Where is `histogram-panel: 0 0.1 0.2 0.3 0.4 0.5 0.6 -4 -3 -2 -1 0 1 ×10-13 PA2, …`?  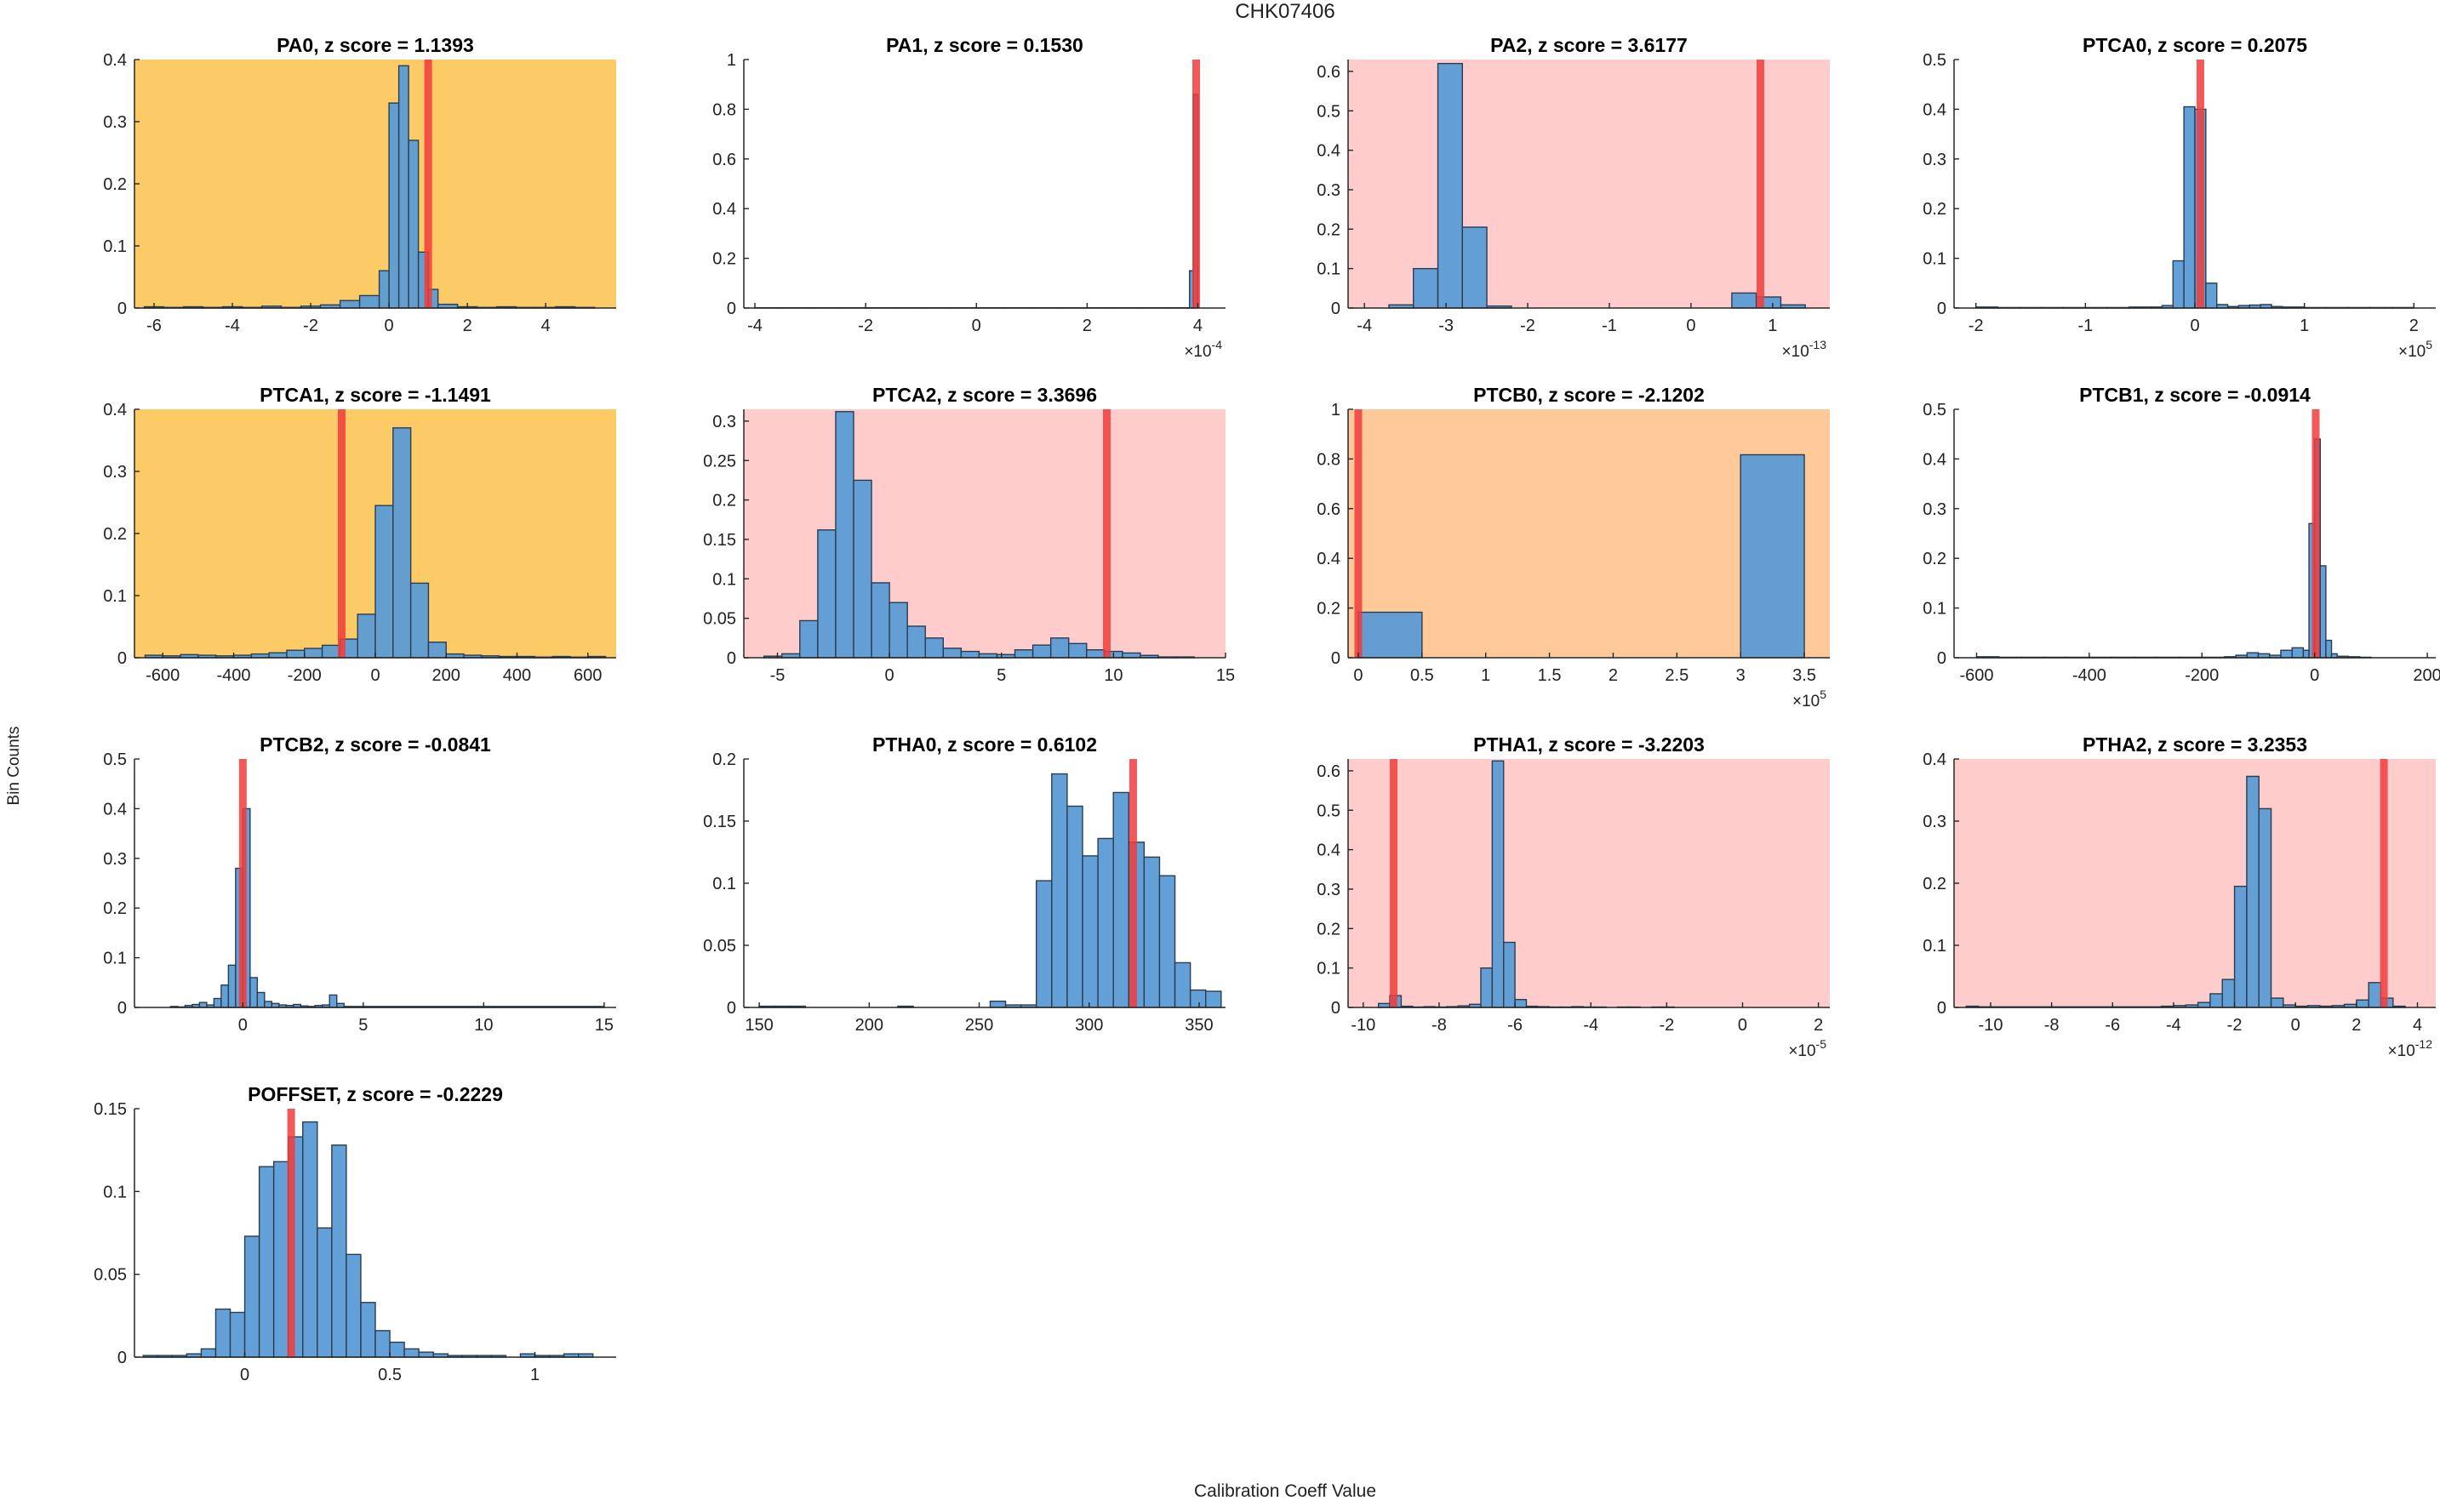
histogram-panel: 0 0.1 0.2 0.3 0.4 0.5 0.6 -4 -3 -2 -1 0 1 ×10-13 PA2, … is located at coordinates (1574, 197).